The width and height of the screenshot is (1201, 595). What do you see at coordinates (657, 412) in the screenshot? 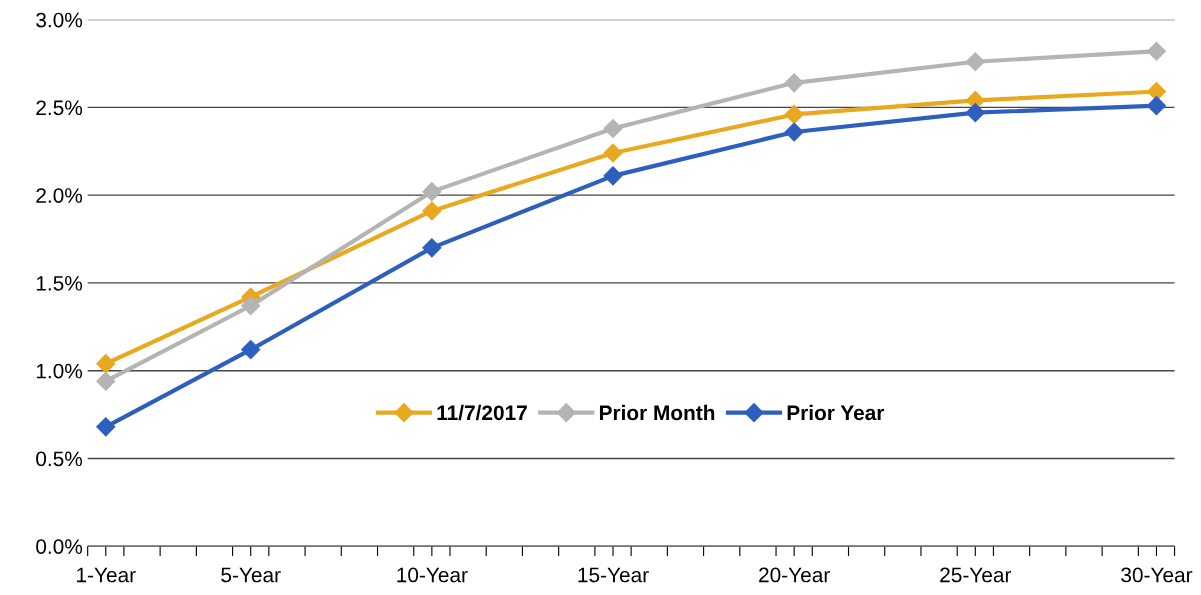
I see `legend-label: Prior Month` at bounding box center [657, 412].